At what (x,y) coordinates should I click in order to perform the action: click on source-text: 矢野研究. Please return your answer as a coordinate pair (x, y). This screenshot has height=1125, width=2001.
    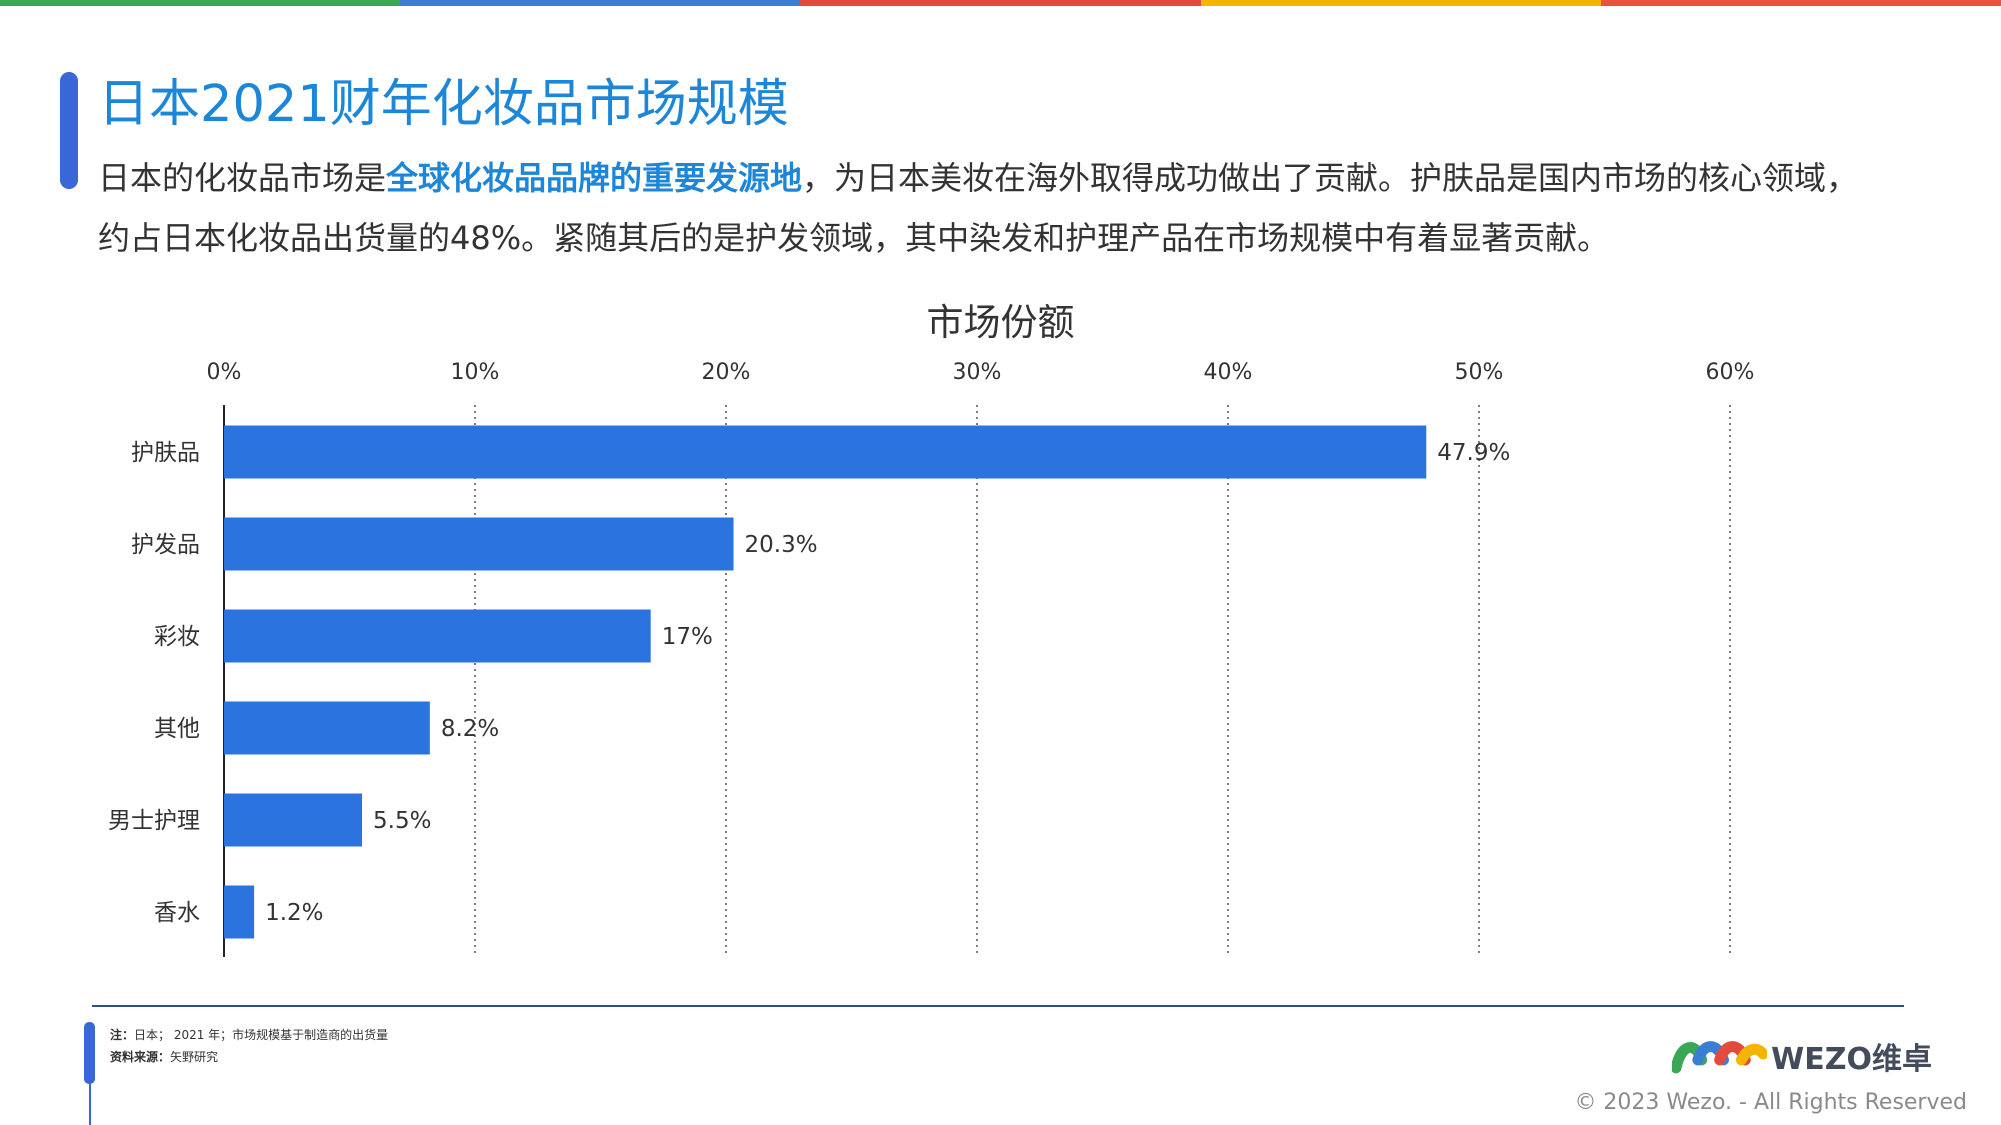
    Looking at the image, I should click on (194, 1057).